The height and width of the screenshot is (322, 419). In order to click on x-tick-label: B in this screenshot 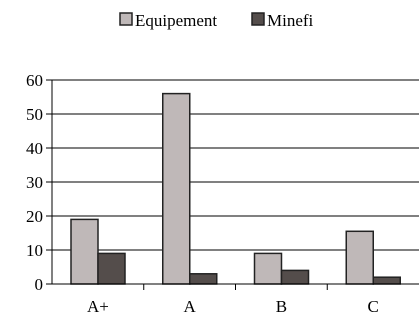, I will do `click(281, 306)`.